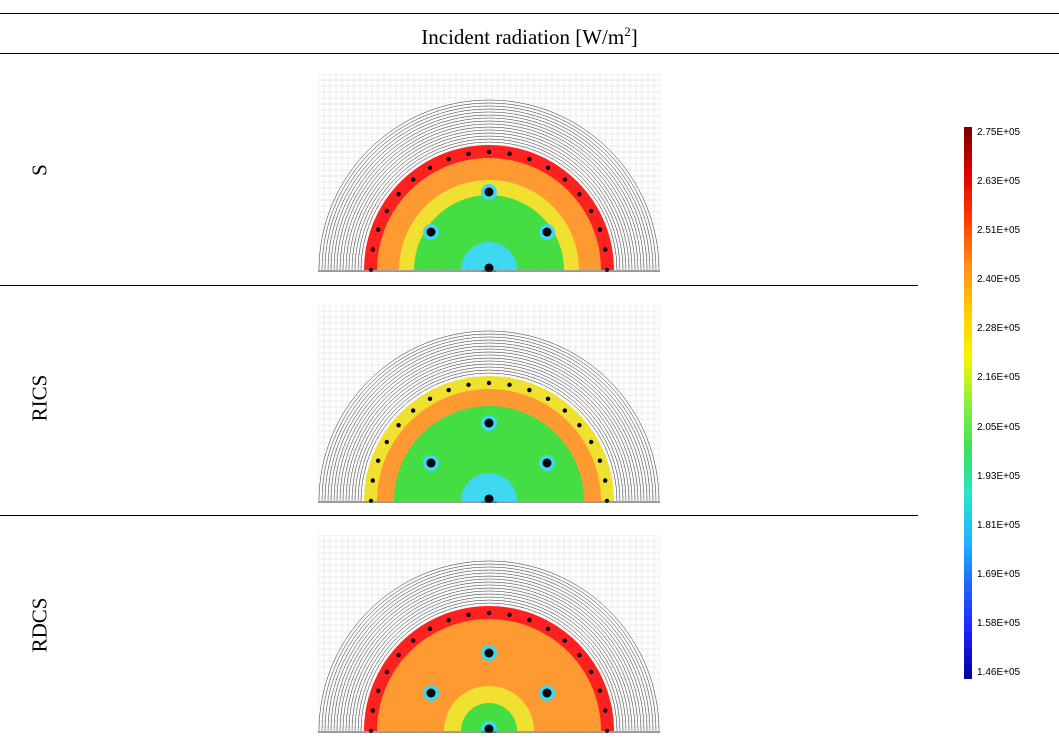  What do you see at coordinates (523, 37) in the screenshot?
I see `header-title-text: Incident radiation [W/m` at bounding box center [523, 37].